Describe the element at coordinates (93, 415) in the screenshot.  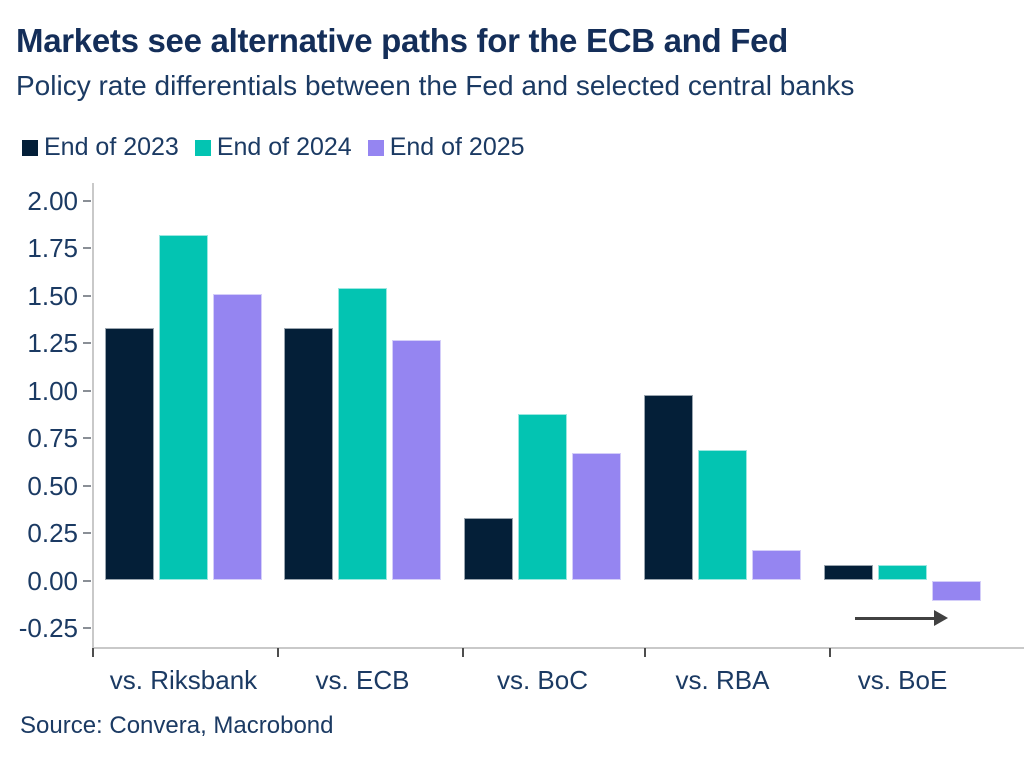
I see `y-axis-line` at that location.